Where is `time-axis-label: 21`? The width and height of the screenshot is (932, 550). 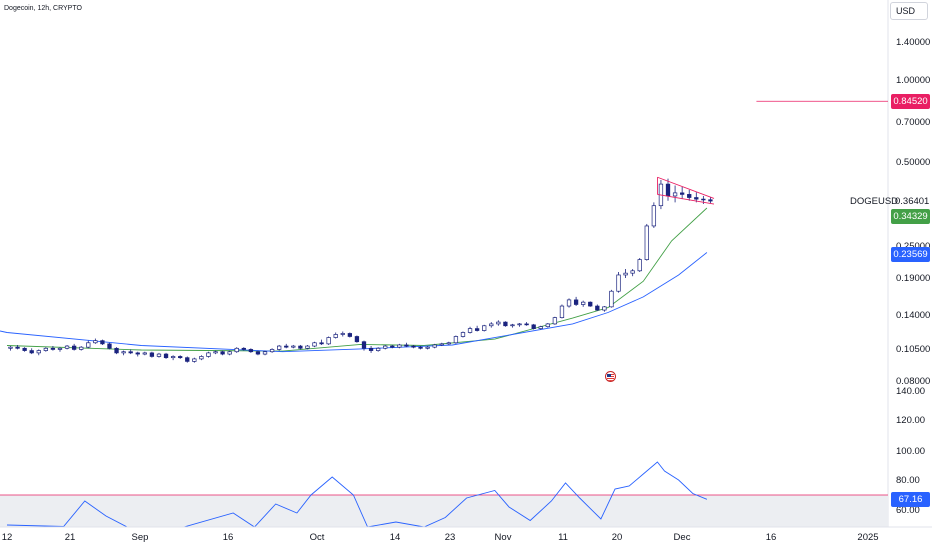
time-axis-label: 21 is located at coordinates (70, 537).